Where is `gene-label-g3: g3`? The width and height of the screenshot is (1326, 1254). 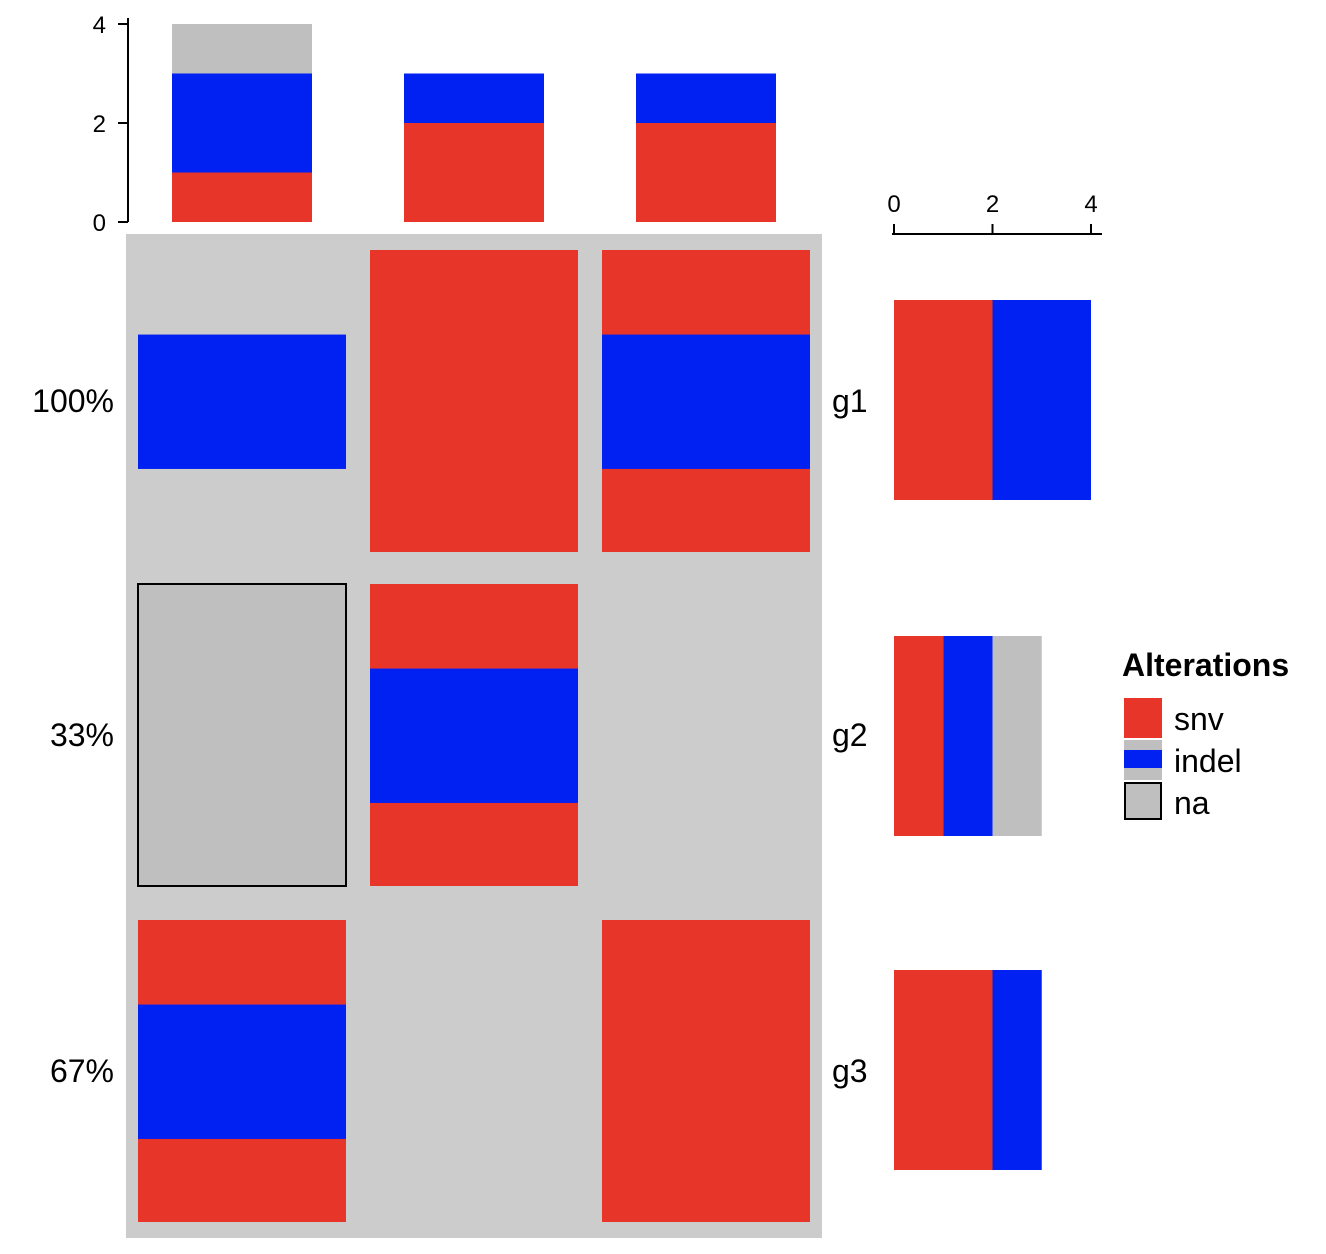
gene-label-g3: g3 is located at coordinates (850, 1071).